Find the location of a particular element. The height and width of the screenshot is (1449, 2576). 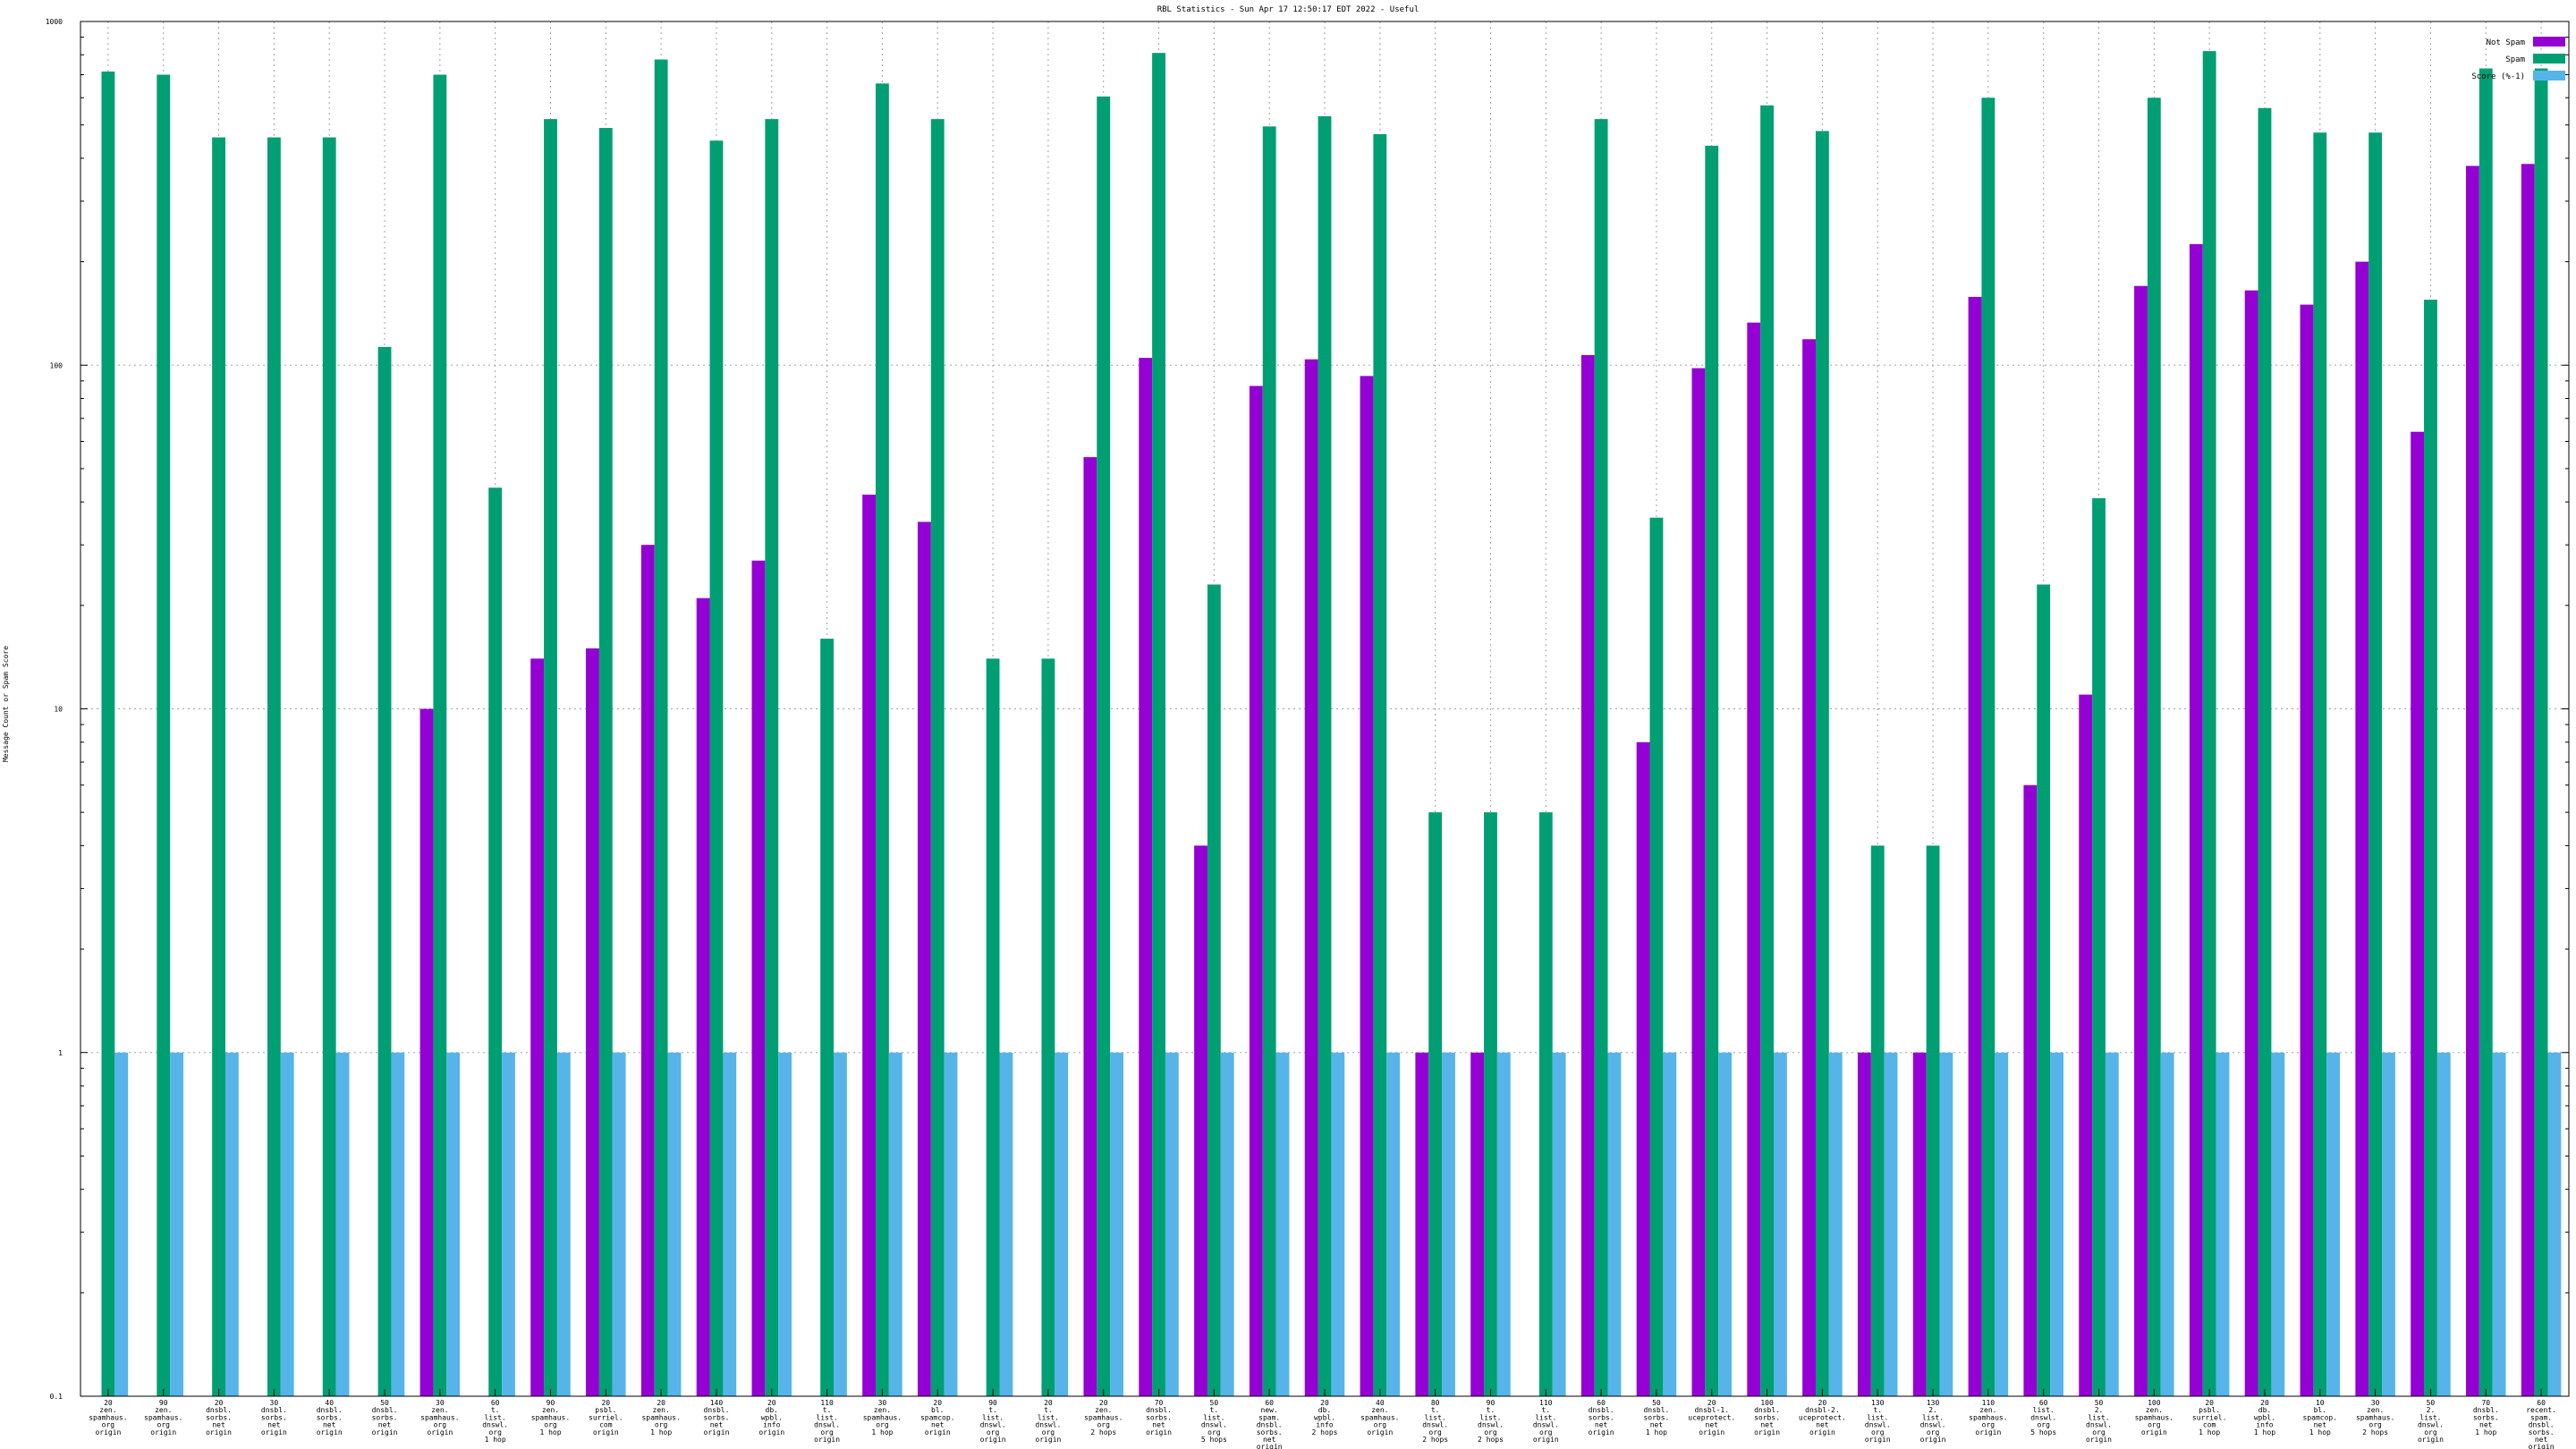

legend-label: Score (%-1) is located at coordinates (2498, 76).